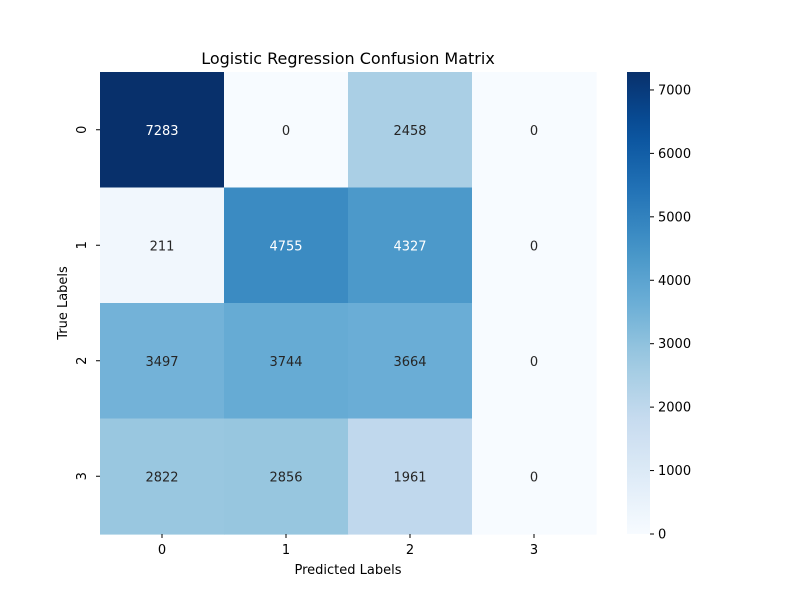 Image resolution: width=800 pixels, height=600 pixels. I want to click on y-tick-label-3: 3, so click(82, 476).